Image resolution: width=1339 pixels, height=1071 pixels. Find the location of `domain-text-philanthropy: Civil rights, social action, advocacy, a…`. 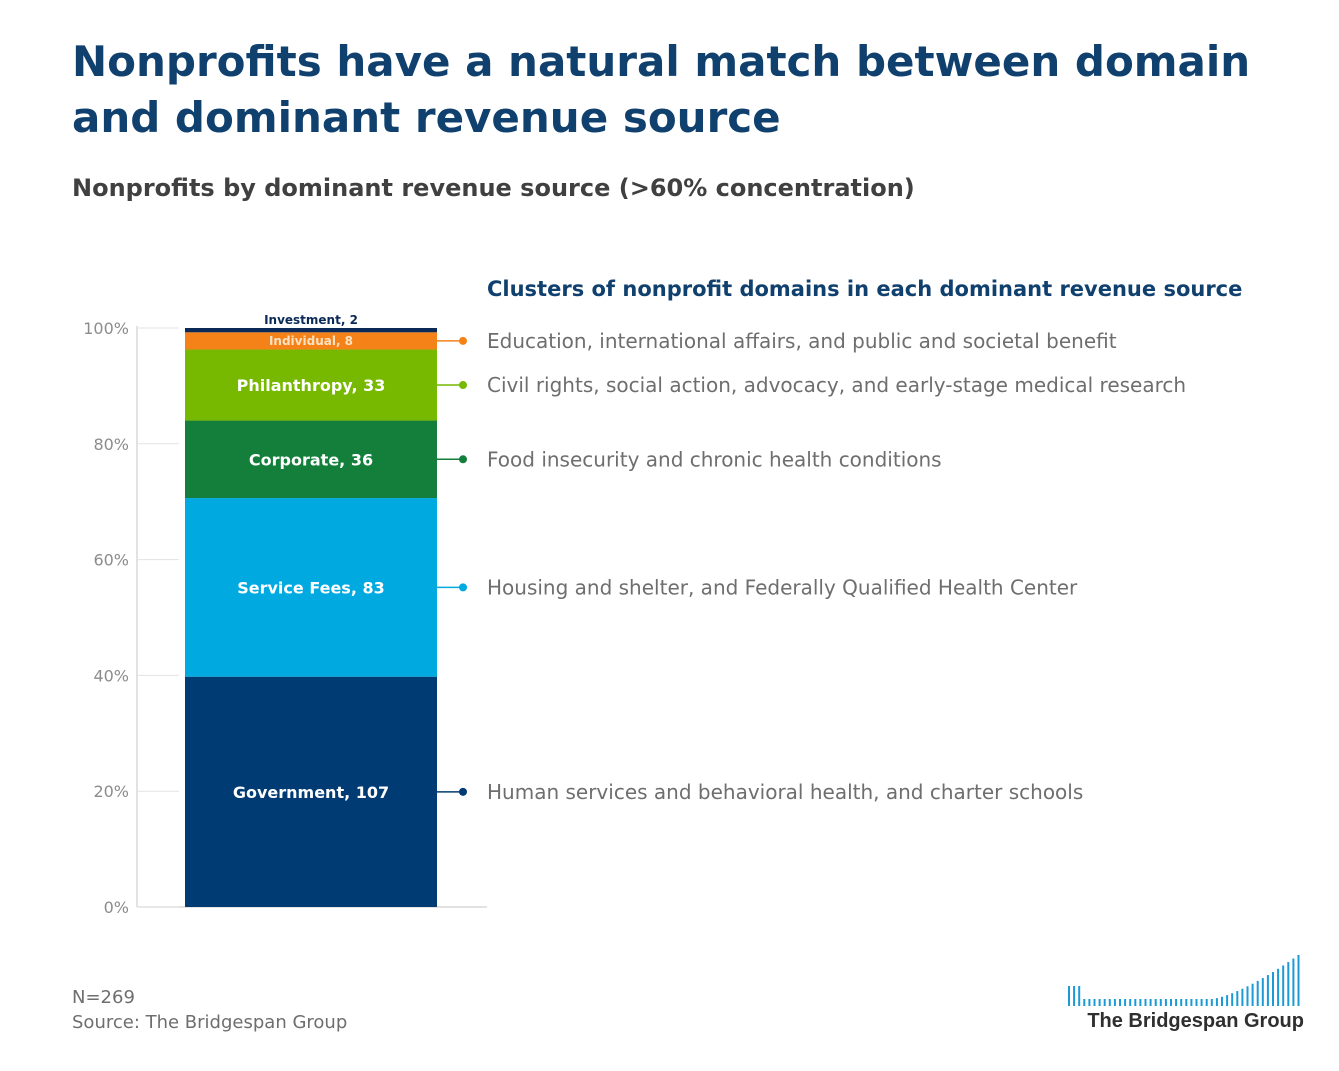

domain-text-philanthropy: Civil rights, social action, advocacy, a… is located at coordinates (836, 385).